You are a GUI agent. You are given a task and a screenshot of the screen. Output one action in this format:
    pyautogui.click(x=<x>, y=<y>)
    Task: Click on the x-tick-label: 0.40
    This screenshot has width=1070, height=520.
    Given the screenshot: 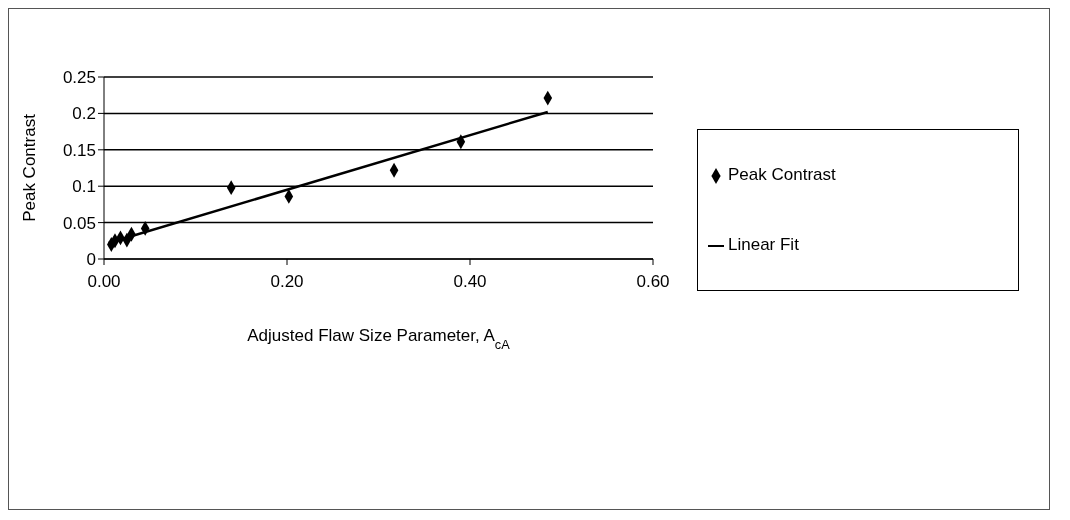 What is the action you would take?
    pyautogui.click(x=470, y=282)
    